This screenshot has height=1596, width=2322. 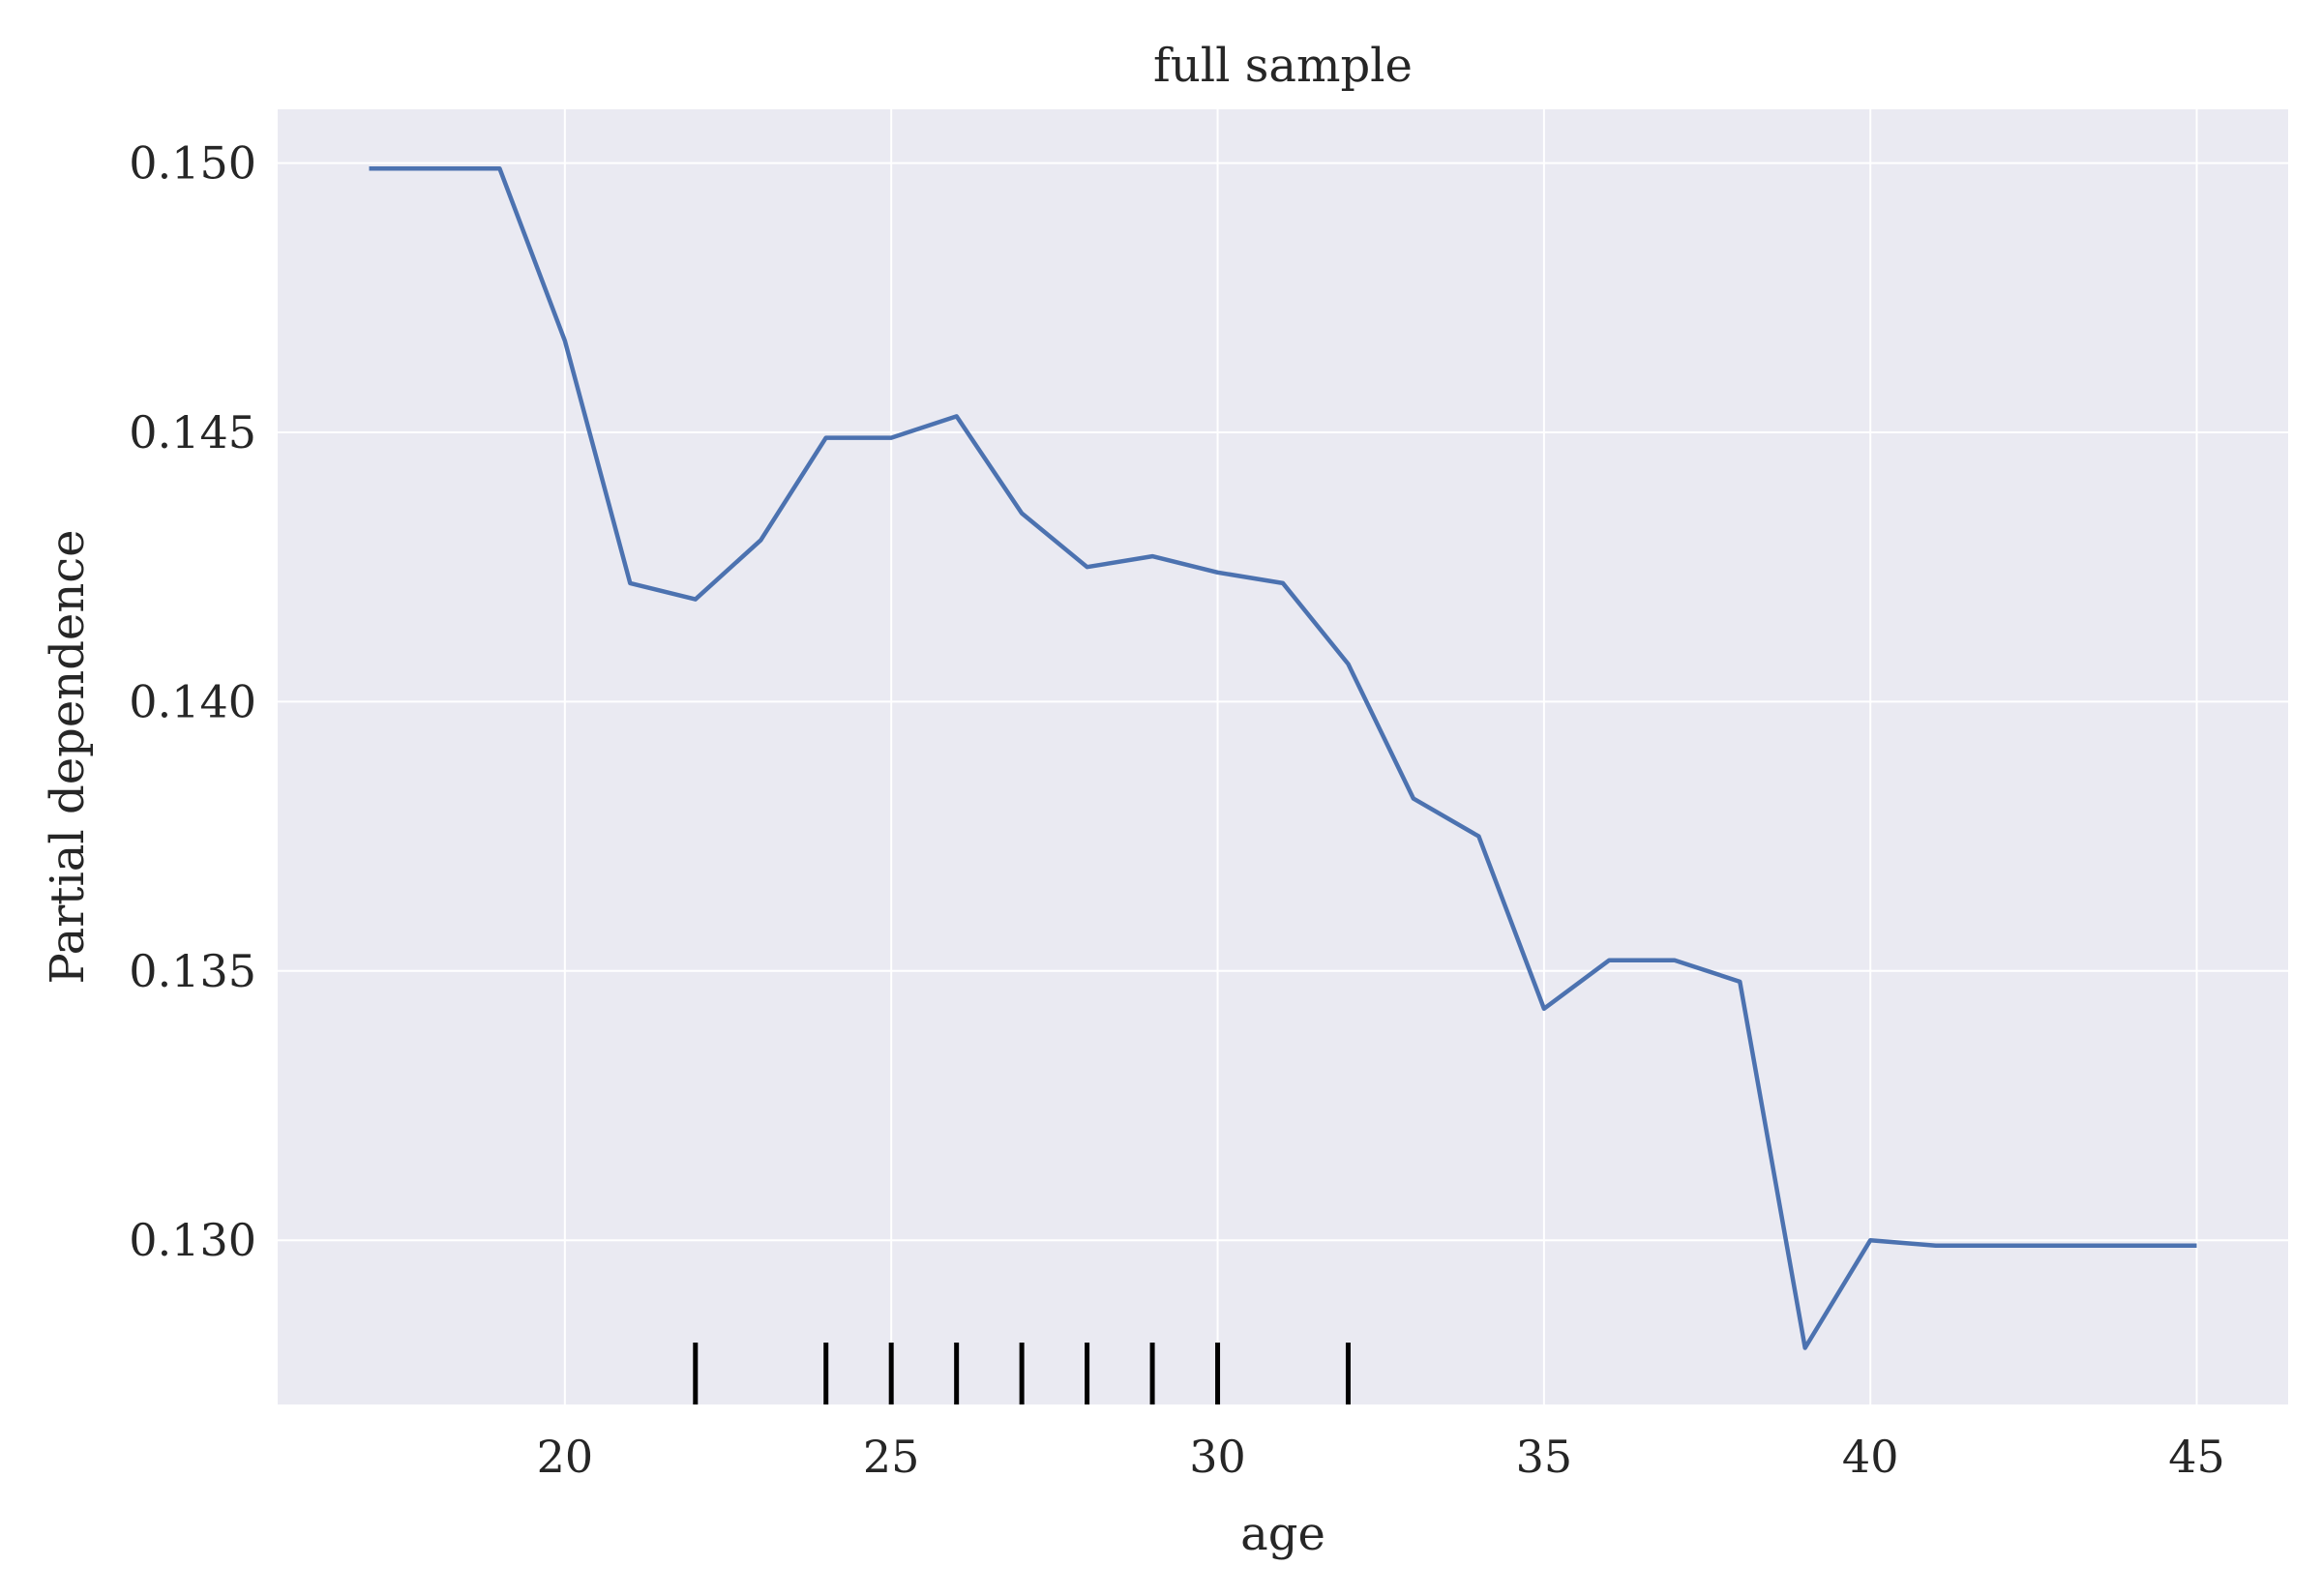 What do you see at coordinates (192, 1240) in the screenshot?
I see `y-tick-label: 0.130` at bounding box center [192, 1240].